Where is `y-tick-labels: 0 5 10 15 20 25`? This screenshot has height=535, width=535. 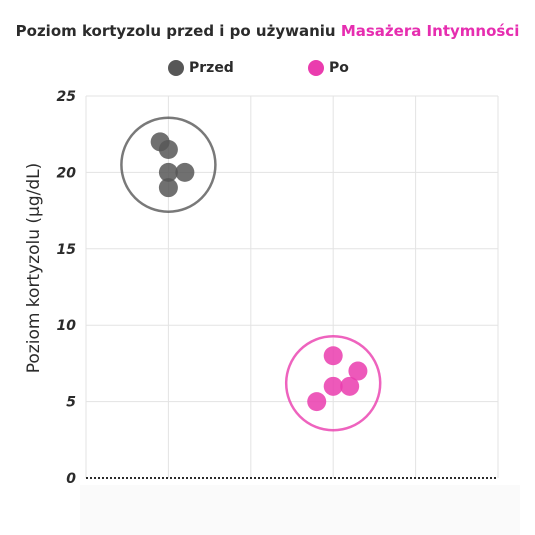 y-tick-labels: 0 5 10 15 20 25 is located at coordinates (67, 288).